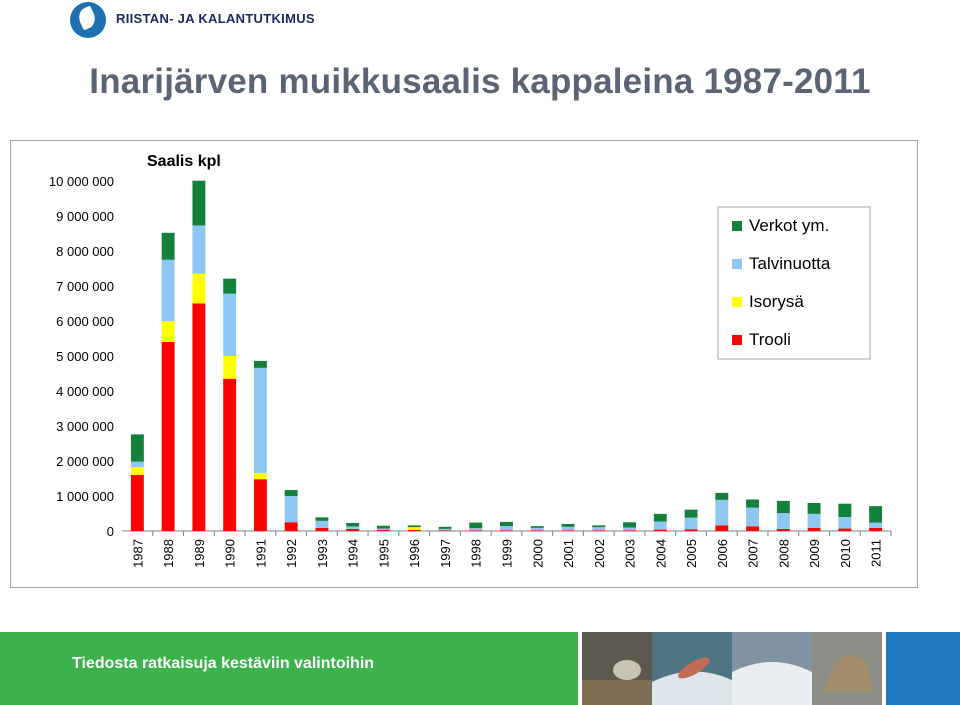 The height and width of the screenshot is (705, 960). I want to click on y-tick-label: 8 000 000, so click(85, 251).